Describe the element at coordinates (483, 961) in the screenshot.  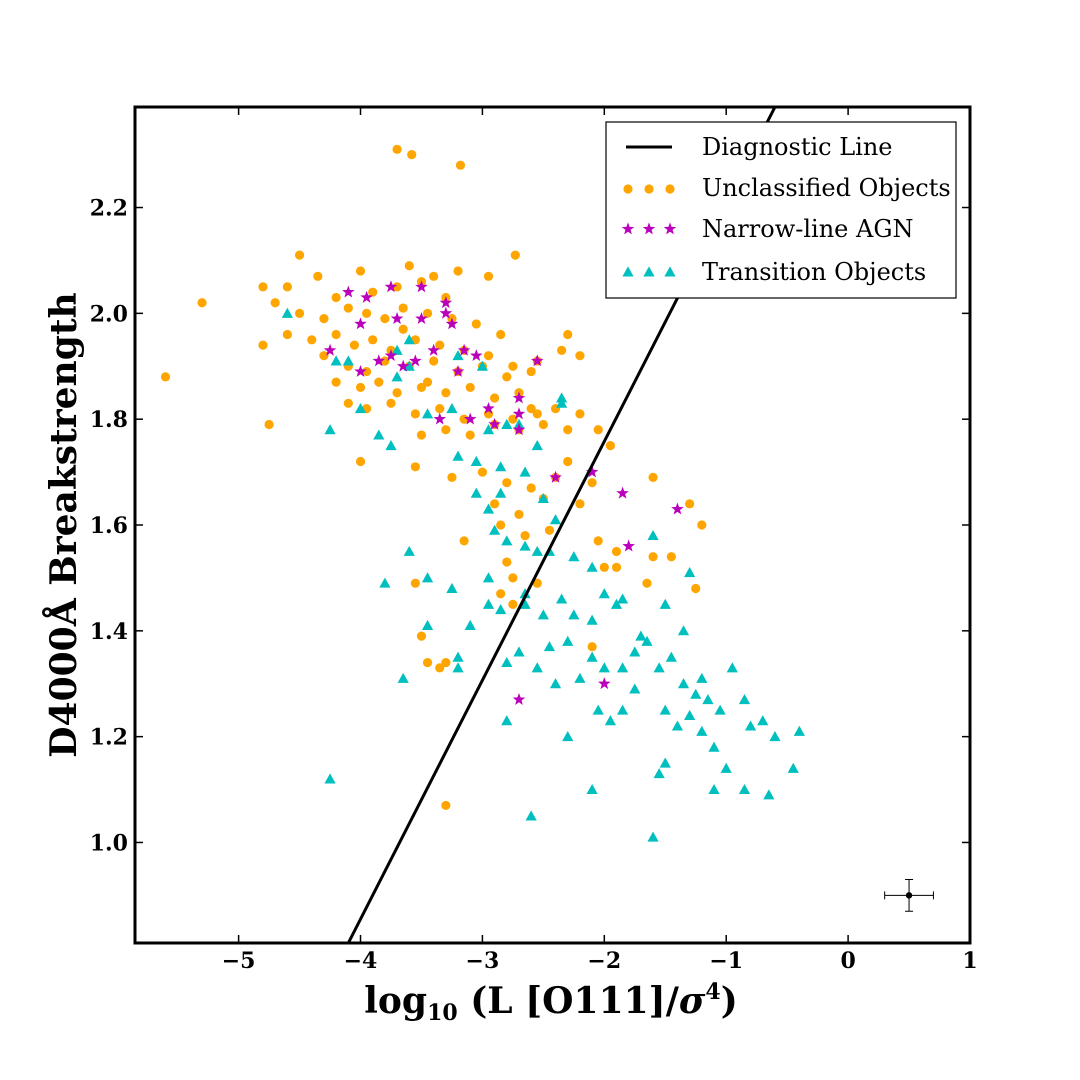
I see `x-tick-label: −3` at that location.